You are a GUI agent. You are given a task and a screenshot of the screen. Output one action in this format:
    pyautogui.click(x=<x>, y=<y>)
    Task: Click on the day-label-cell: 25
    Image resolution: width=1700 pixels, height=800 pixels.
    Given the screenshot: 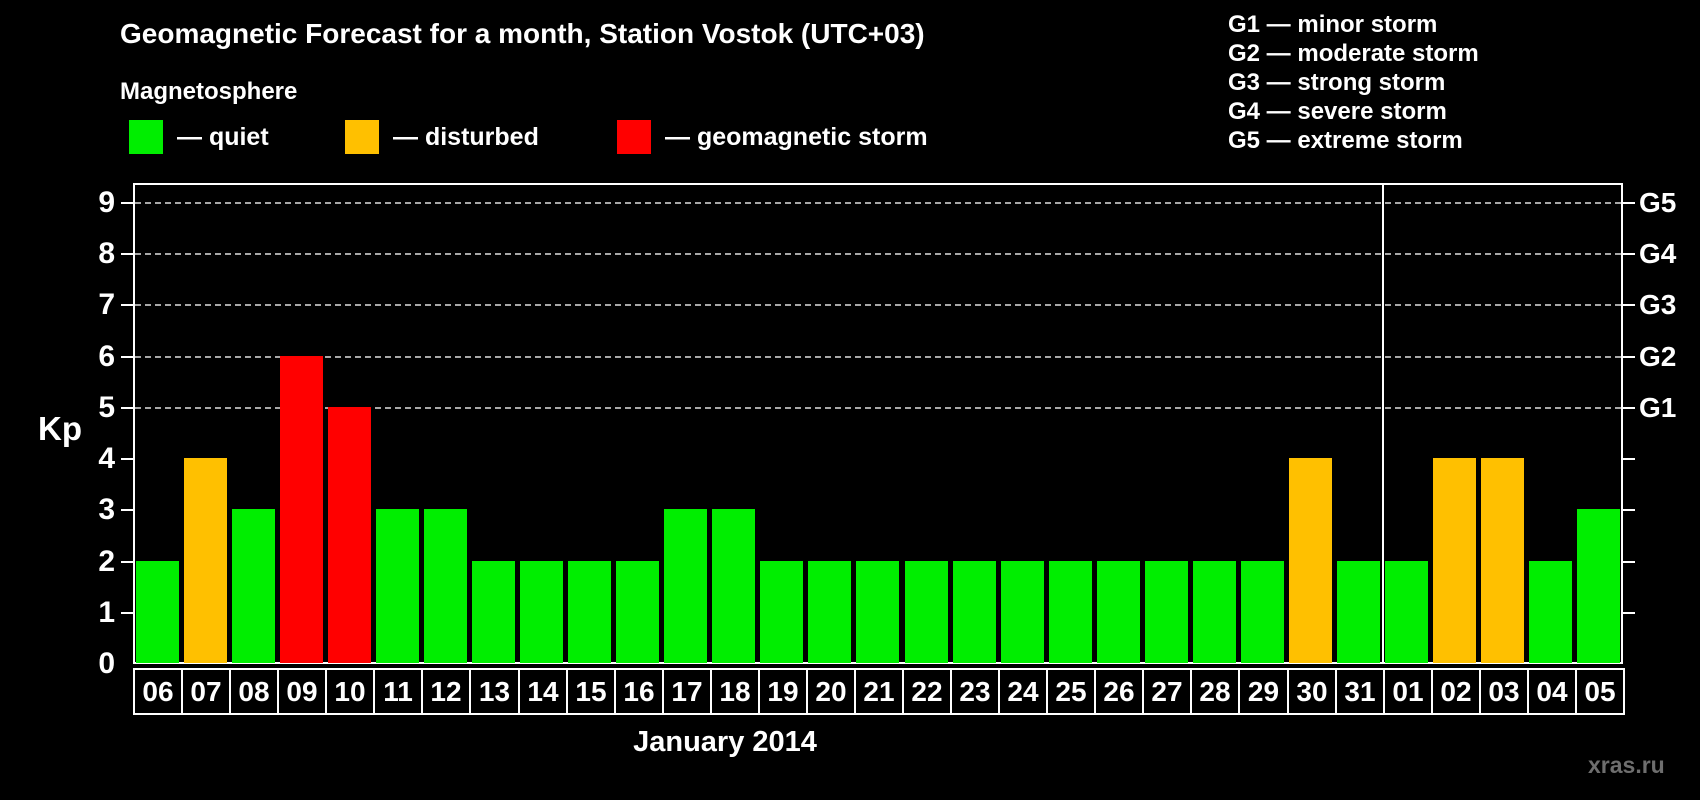 What is the action you would take?
    pyautogui.click(x=1071, y=691)
    